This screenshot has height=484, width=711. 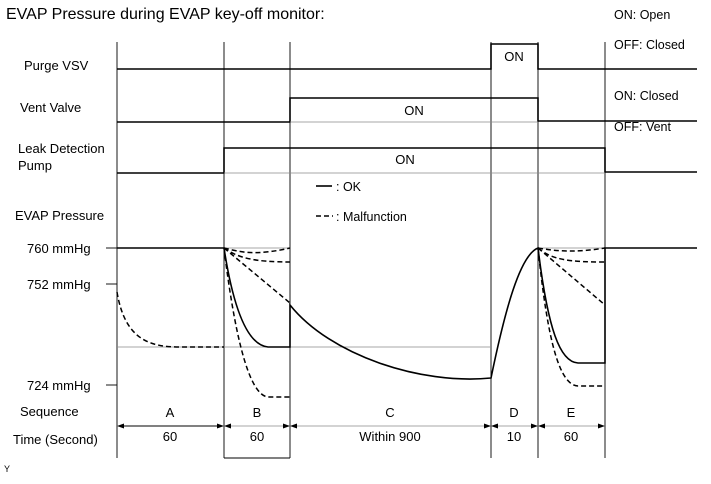 I want to click on vent-valve-signal, so click(x=407, y=110).